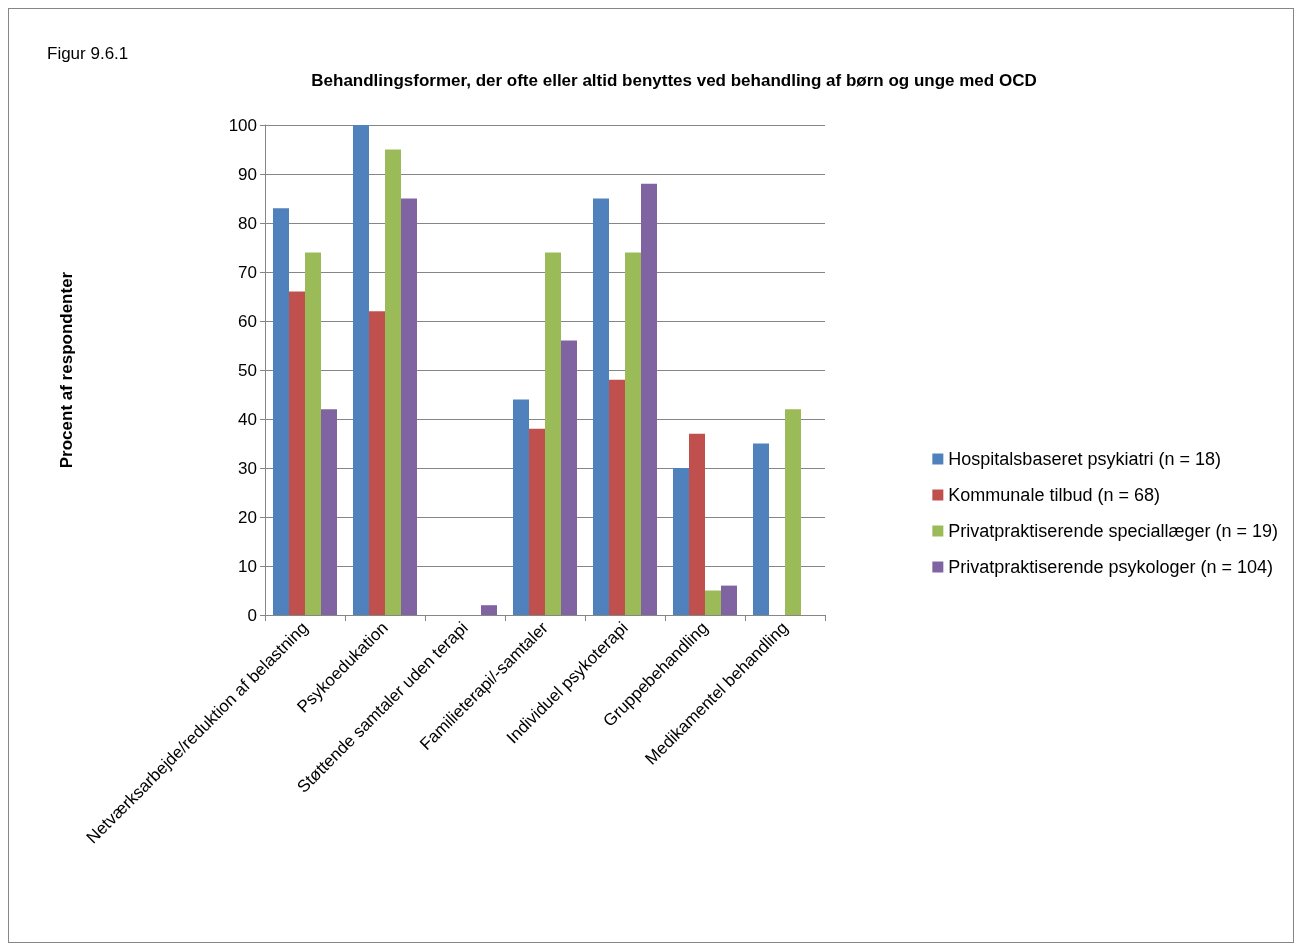 This screenshot has height=945, width=1300. I want to click on y-tick-label: 40, so click(247, 419).